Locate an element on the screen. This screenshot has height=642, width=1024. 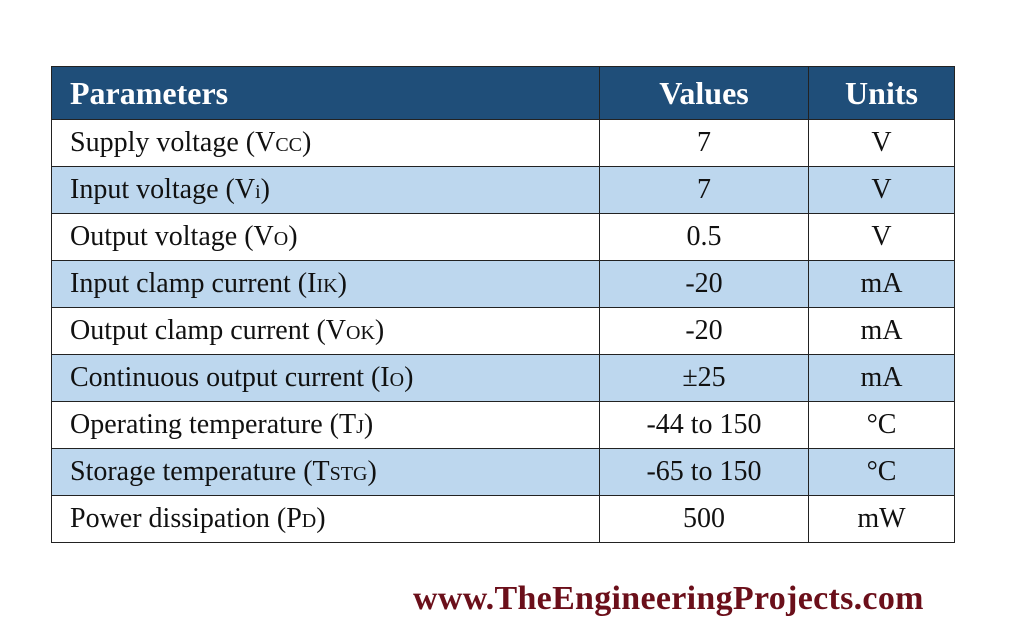
parameter-cell: Power dissipation (PD) is located at coordinates (325, 519).